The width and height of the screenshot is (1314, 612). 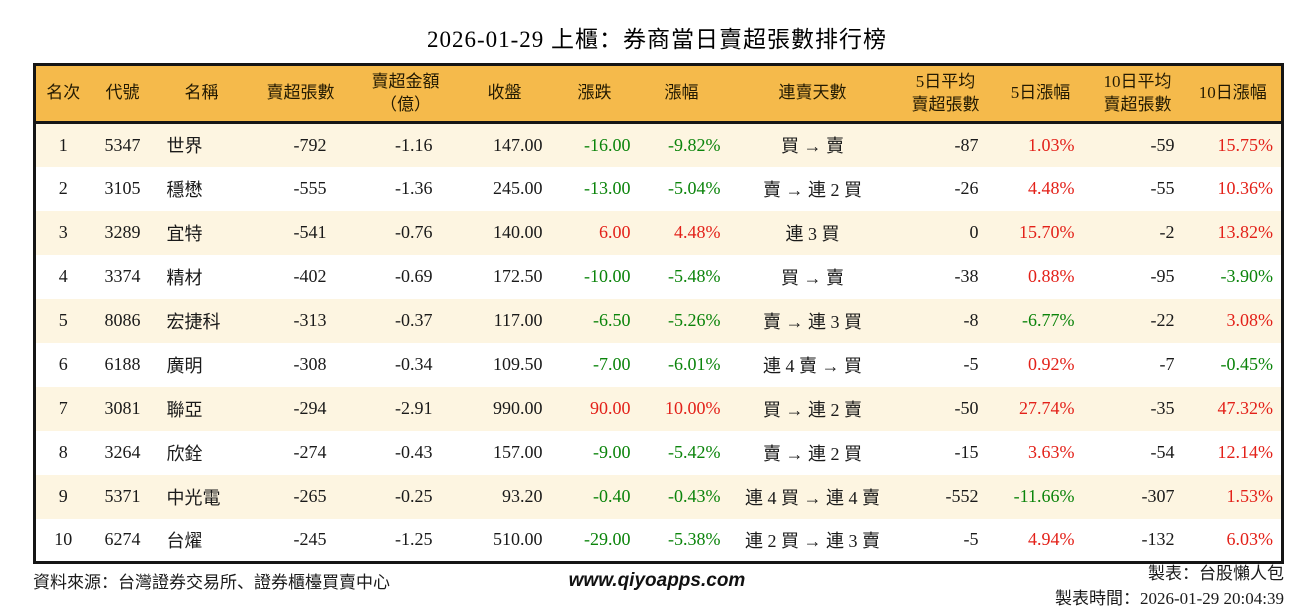 I want to click on cell-avg5: 0, so click(x=974, y=232).